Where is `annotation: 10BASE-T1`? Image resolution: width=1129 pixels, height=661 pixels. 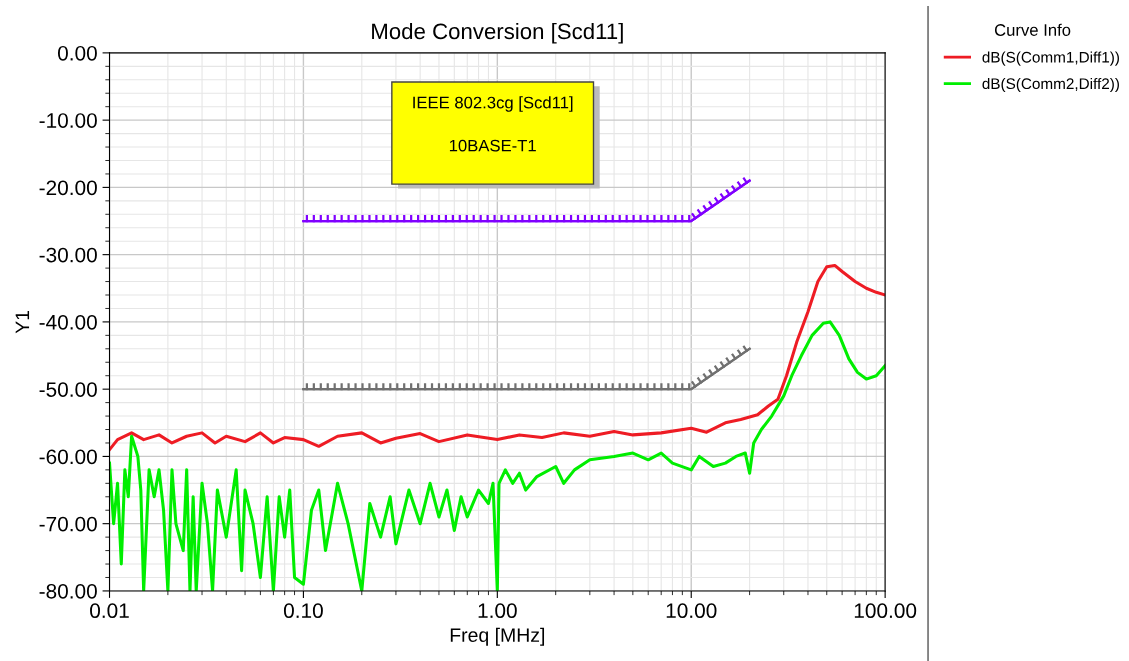
annotation: 10BASE-T1 is located at coordinates (492, 145).